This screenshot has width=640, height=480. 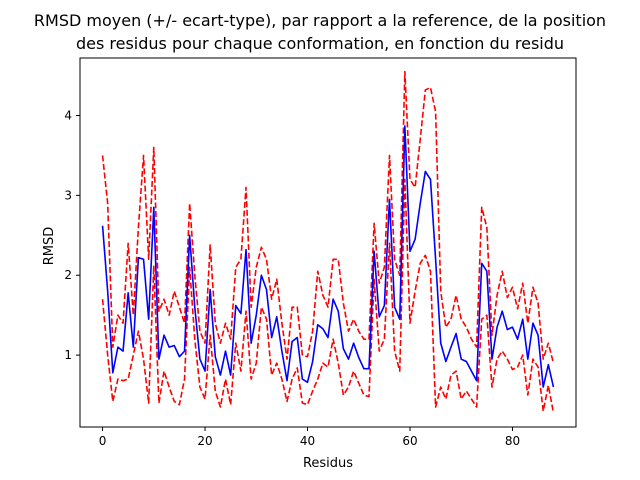 What do you see at coordinates (72, 235) in the screenshot?
I see `y-axis-ticks: 1 2 3 4` at bounding box center [72, 235].